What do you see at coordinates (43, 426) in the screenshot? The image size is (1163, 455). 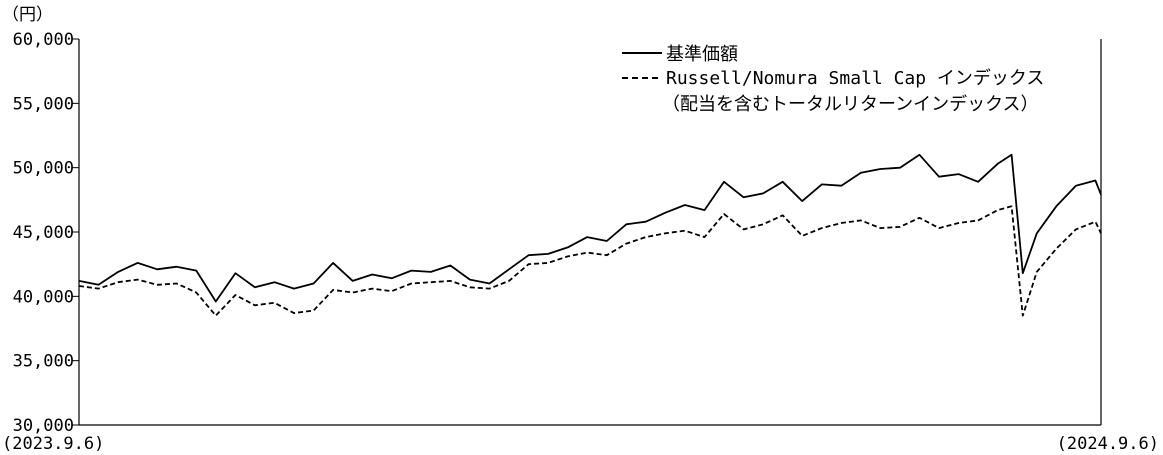 I see `y-tick-label: 30,000` at bounding box center [43, 426].